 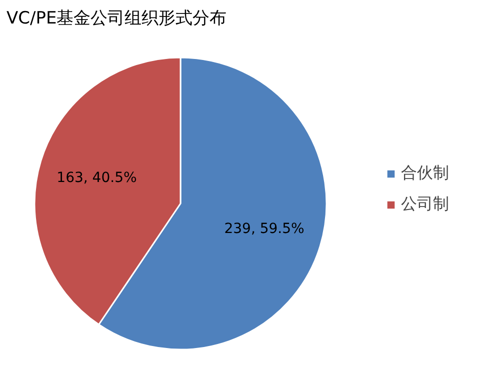 What do you see at coordinates (264, 229) in the screenshot?
I see `data-label: 239, 59.5%` at bounding box center [264, 229].